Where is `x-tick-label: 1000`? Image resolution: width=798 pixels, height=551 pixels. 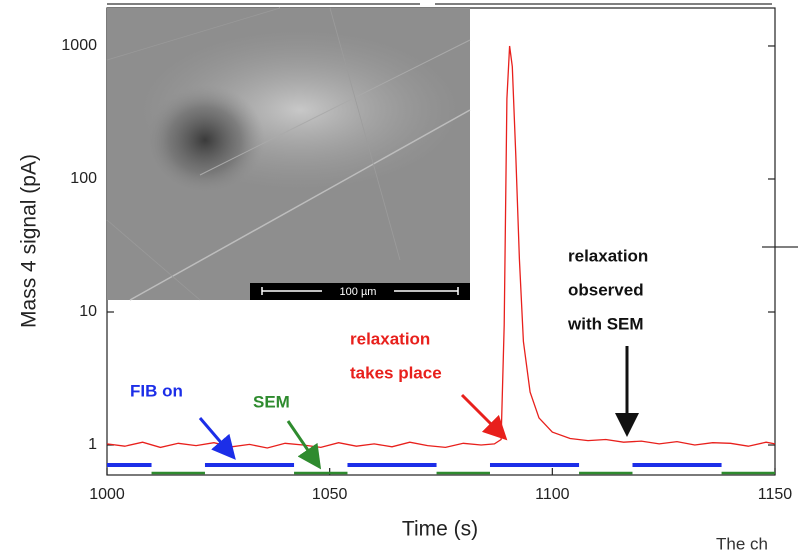
x-tick-label: 1000 is located at coordinates (107, 494).